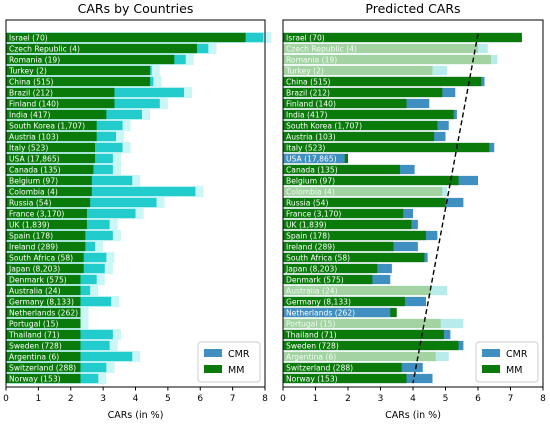  Describe the element at coordinates (34, 269) in the screenshot. I see `category-label: Japan (8,203)` at that location.